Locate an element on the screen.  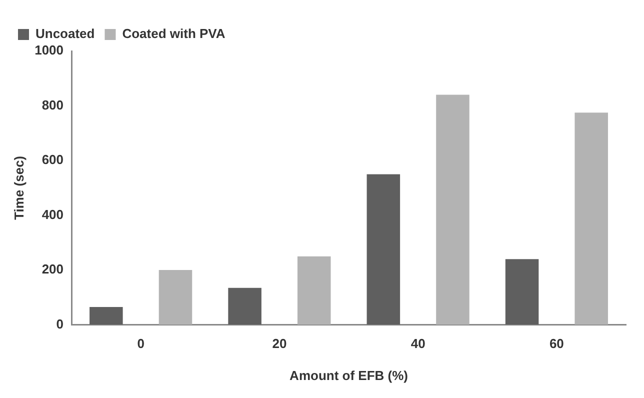
y-tick-label: 400 is located at coordinates (53, 214).